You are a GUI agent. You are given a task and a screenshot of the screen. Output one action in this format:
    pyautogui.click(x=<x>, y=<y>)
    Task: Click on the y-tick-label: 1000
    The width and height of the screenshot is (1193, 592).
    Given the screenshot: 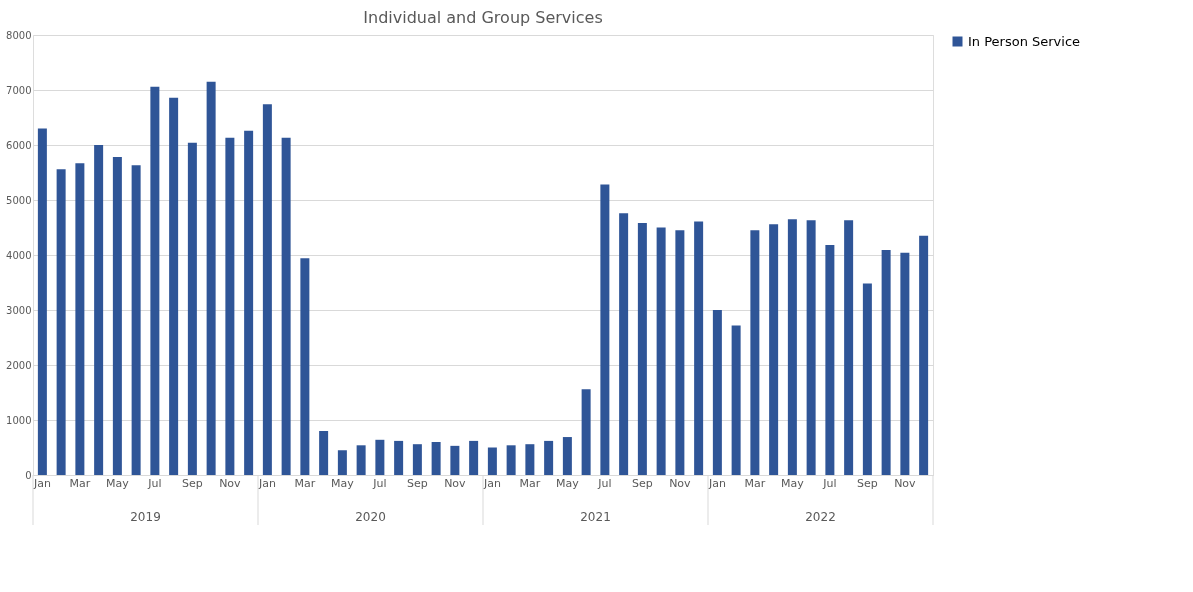 What is the action you would take?
    pyautogui.click(x=19, y=420)
    